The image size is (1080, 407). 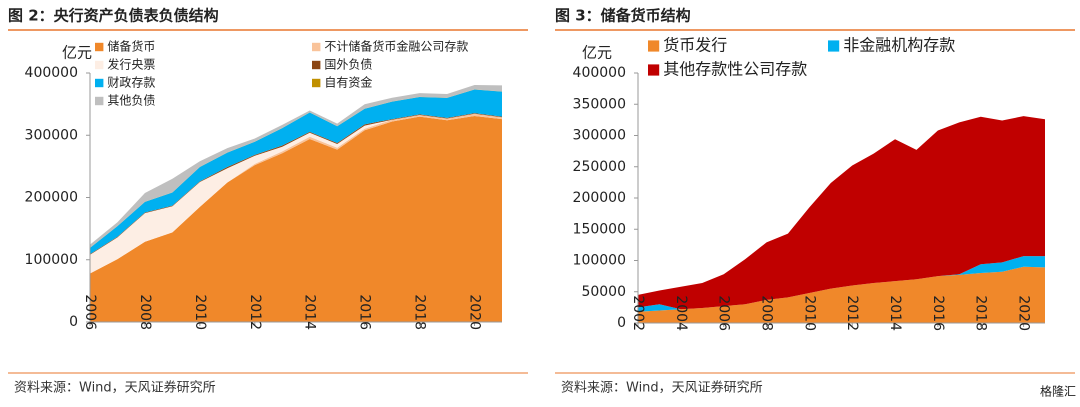 What do you see at coordinates (638, 313) in the screenshot?
I see `x-tick-label: 2002` at bounding box center [638, 313].